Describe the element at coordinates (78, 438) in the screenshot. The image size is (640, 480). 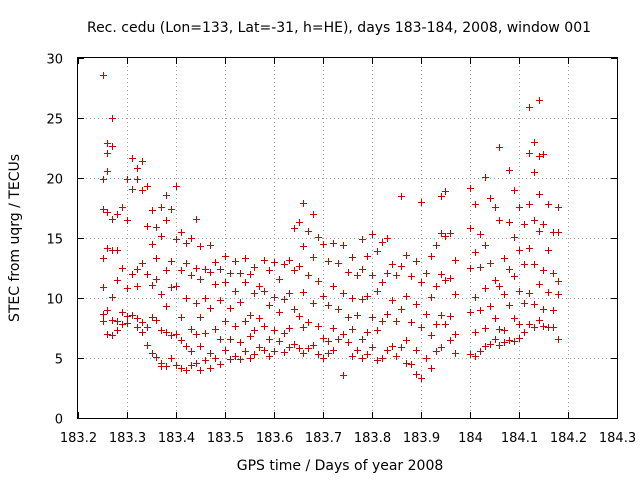
I see `x-tick-label: 183.2` at that location.